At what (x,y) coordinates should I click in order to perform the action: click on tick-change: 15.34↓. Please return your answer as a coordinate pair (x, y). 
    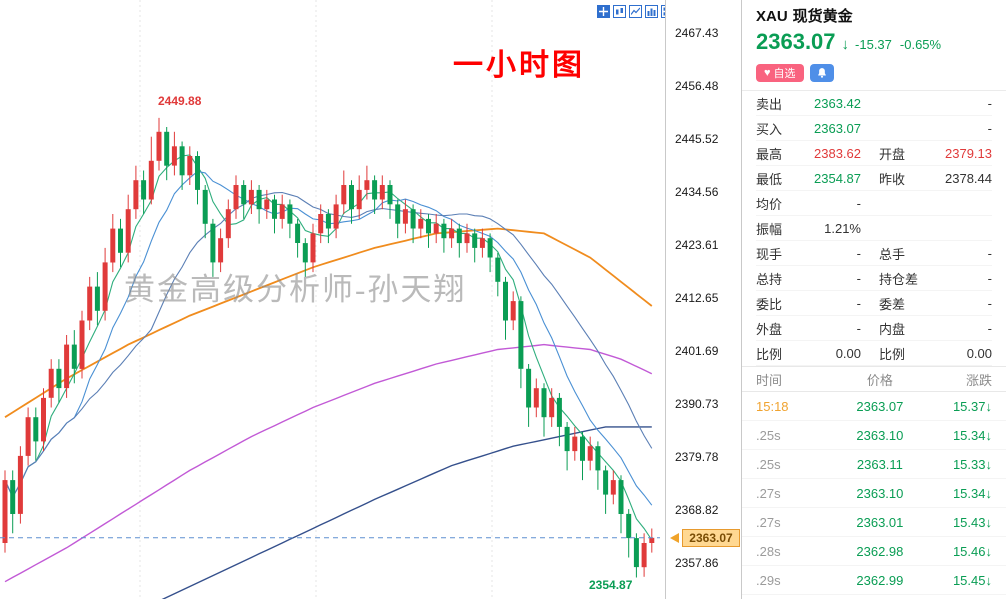
    Looking at the image, I should click on (972, 493).